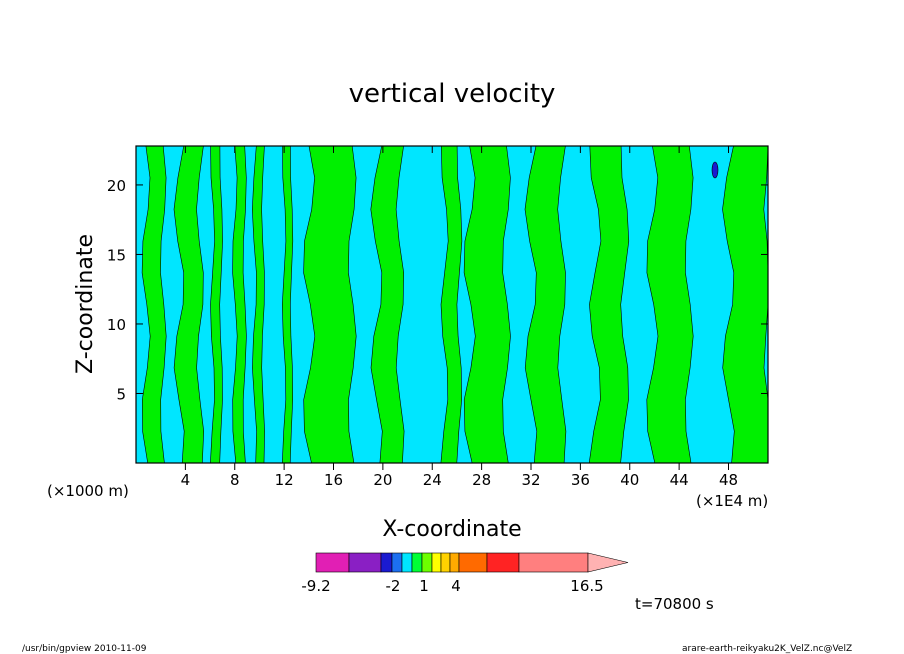  Describe the element at coordinates (85, 304) in the screenshot. I see `y-axis-label: Z-coordinate` at that location.